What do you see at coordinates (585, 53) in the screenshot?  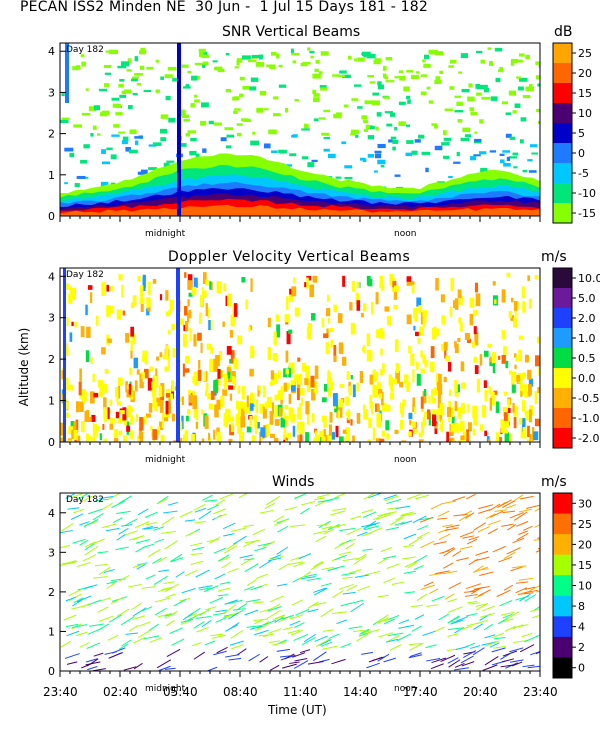 I see `colorbar-label: 25` at bounding box center [585, 53].